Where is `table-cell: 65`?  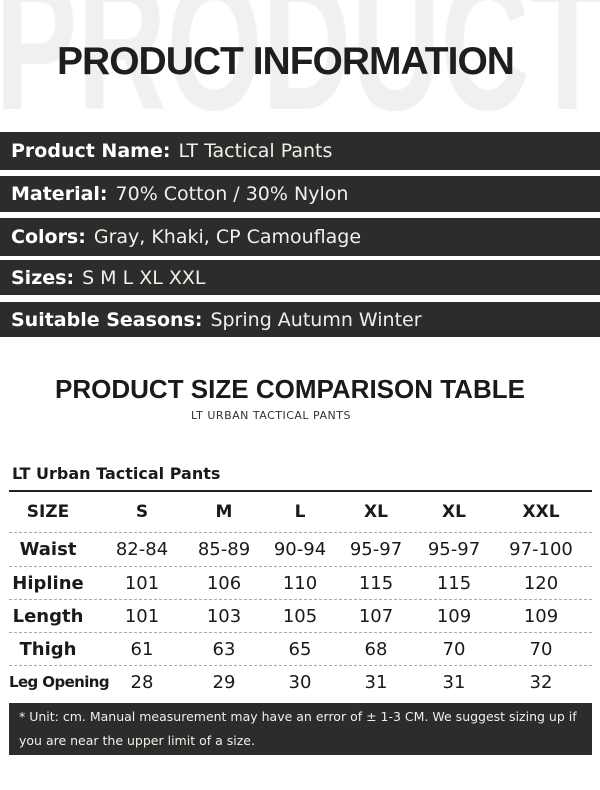
table-cell: 65 is located at coordinates (300, 649).